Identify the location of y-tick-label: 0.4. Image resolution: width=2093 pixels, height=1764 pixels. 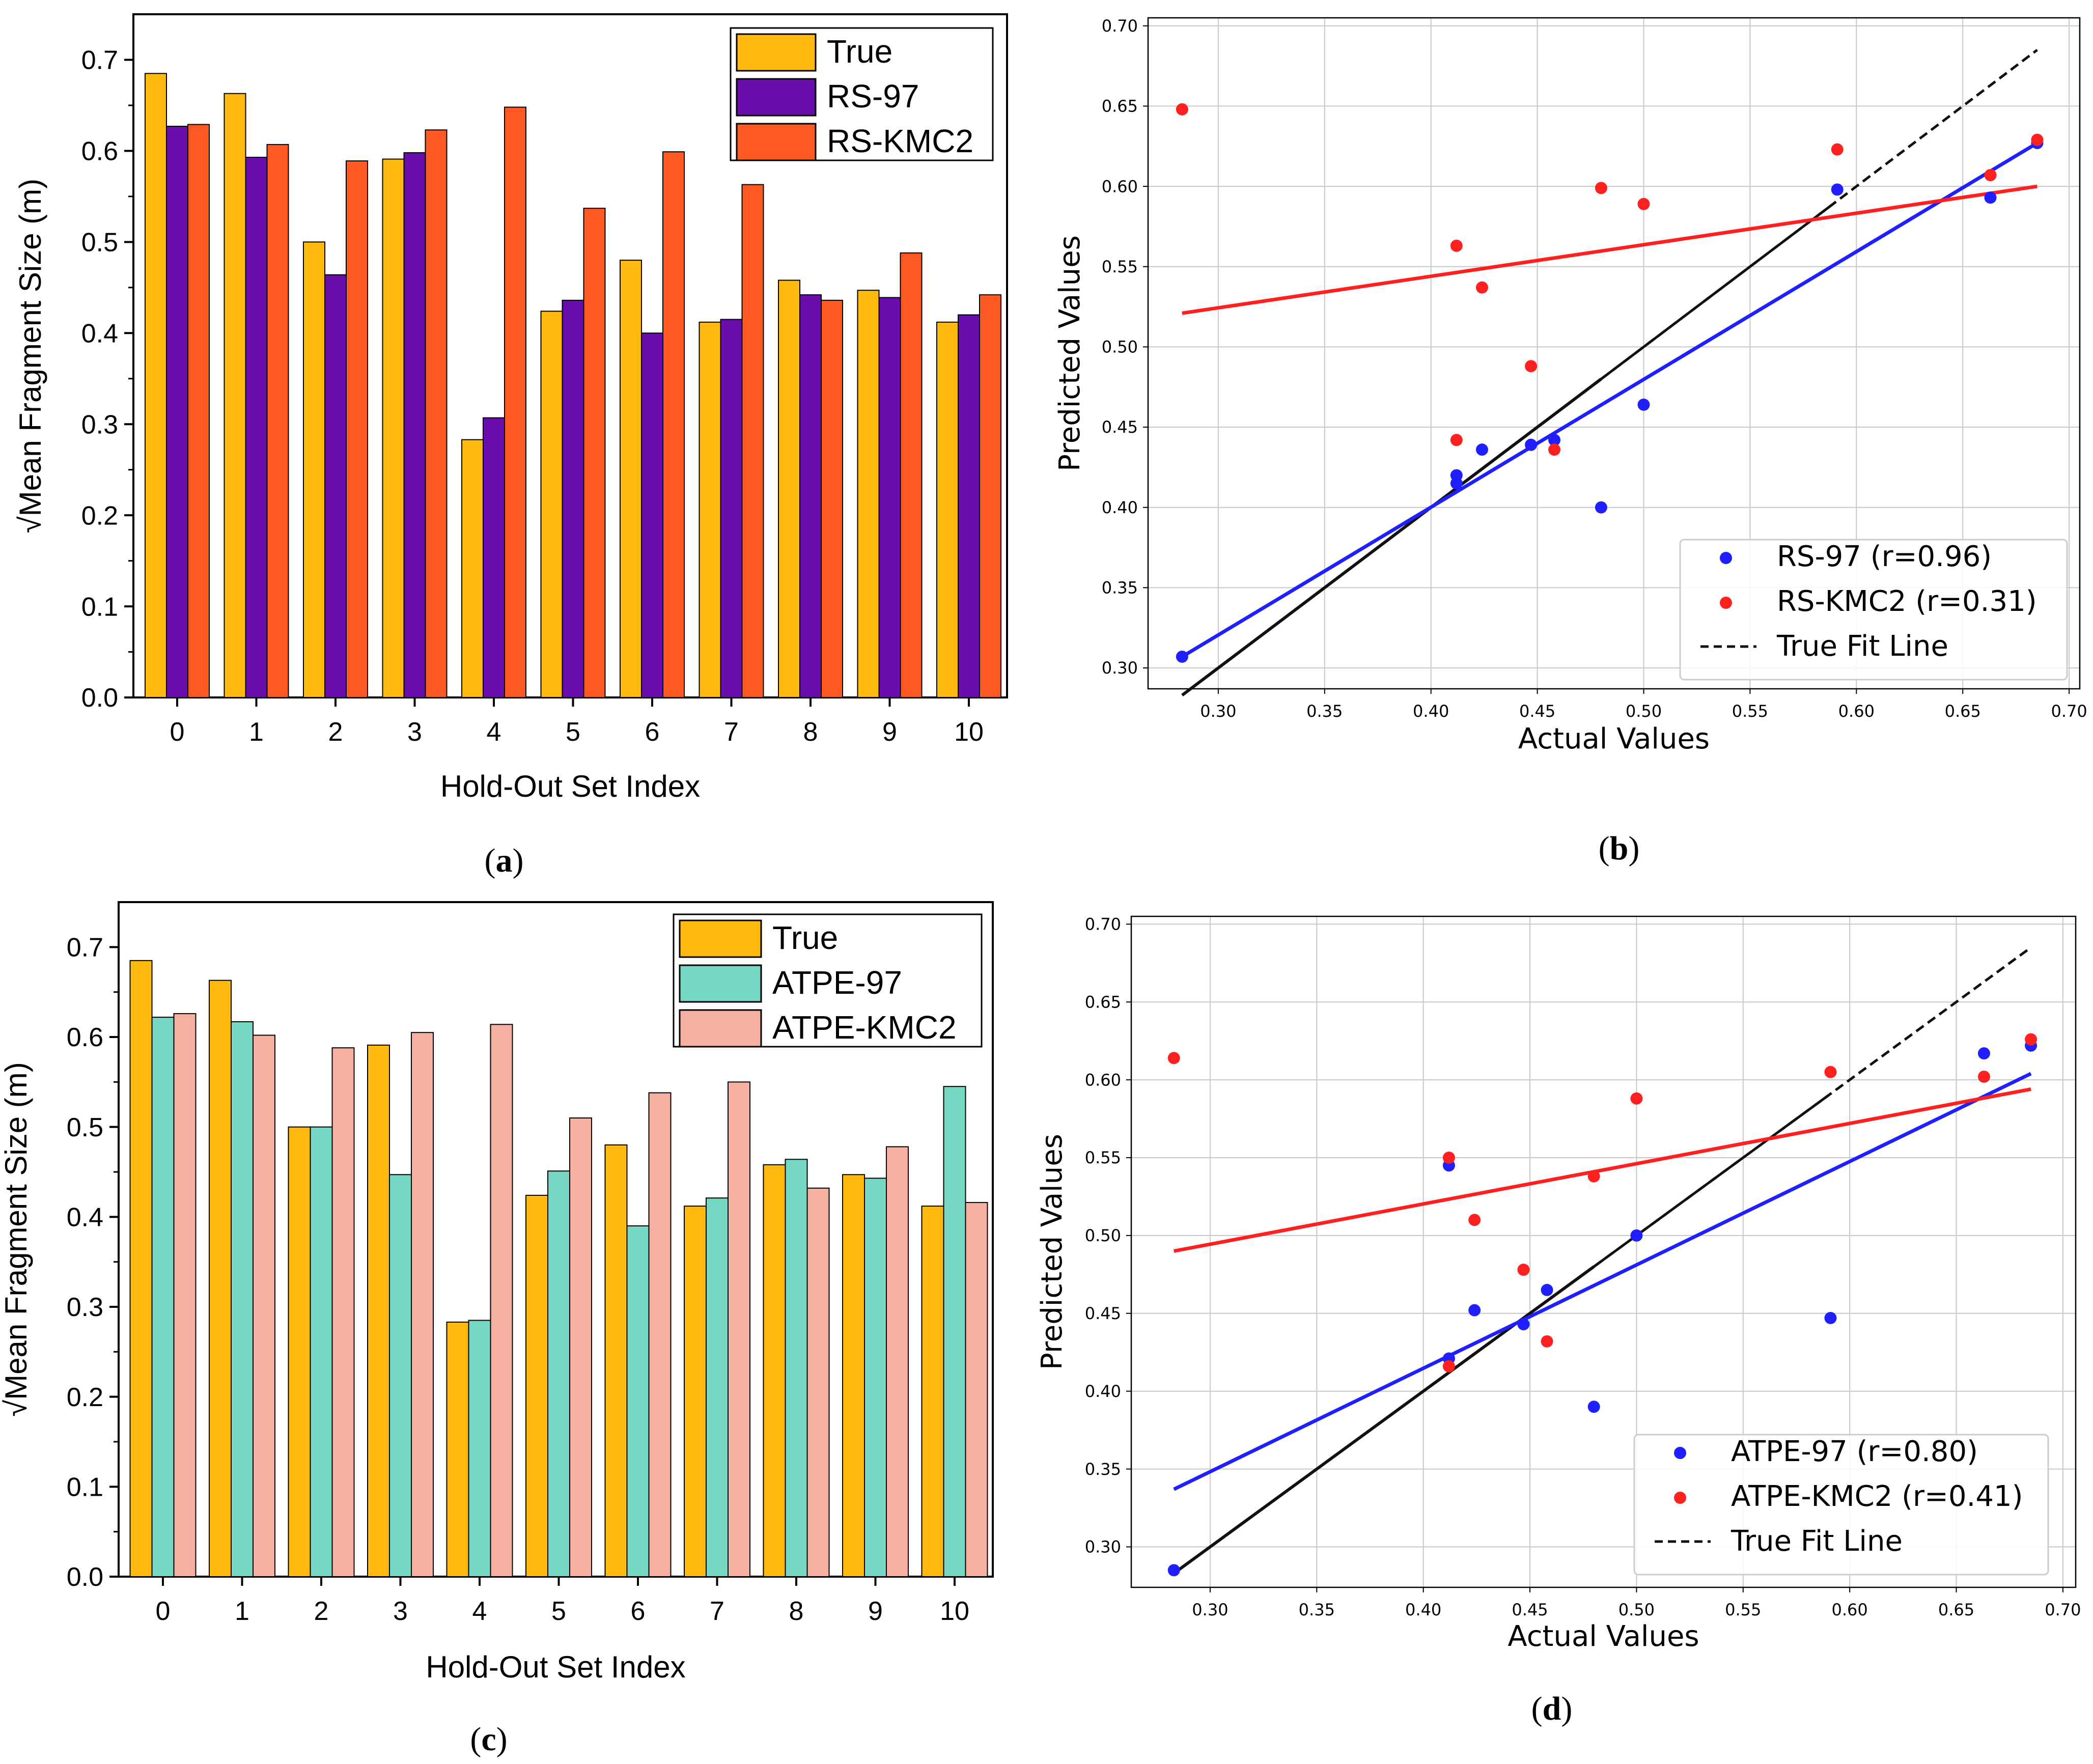
(99, 333).